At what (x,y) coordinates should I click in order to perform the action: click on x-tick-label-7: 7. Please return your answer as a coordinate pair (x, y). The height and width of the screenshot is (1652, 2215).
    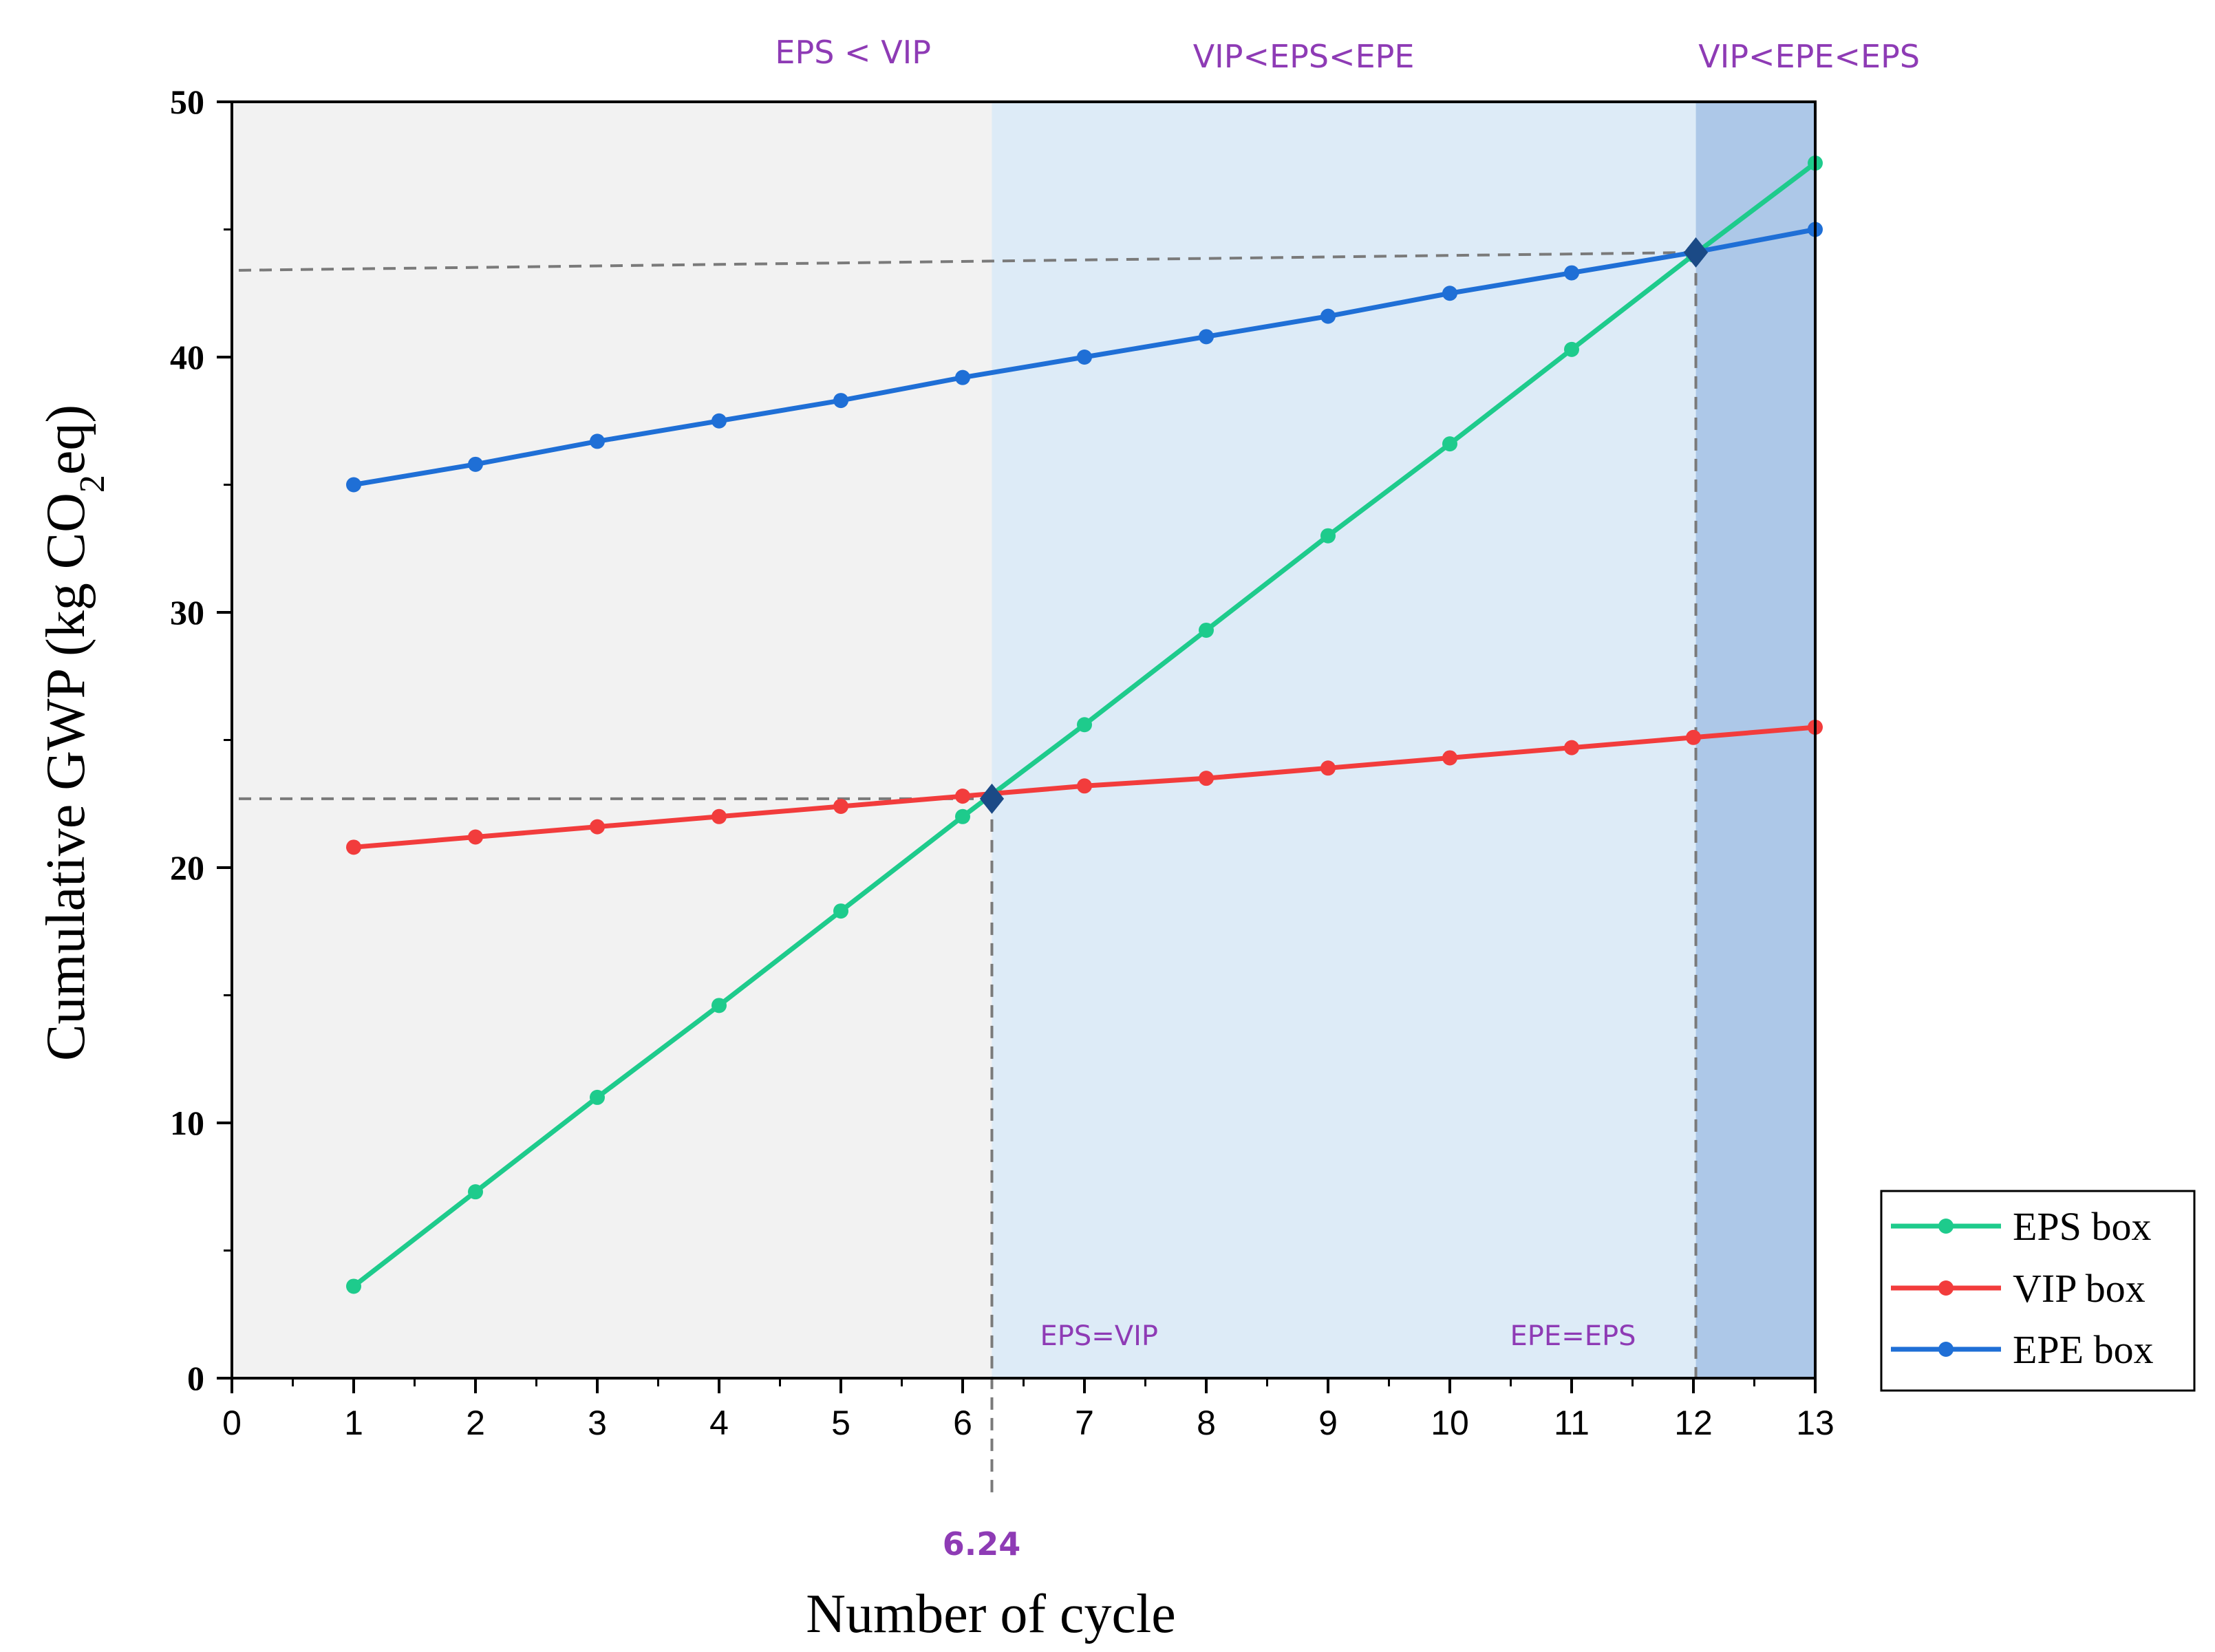
    Looking at the image, I should click on (1085, 1423).